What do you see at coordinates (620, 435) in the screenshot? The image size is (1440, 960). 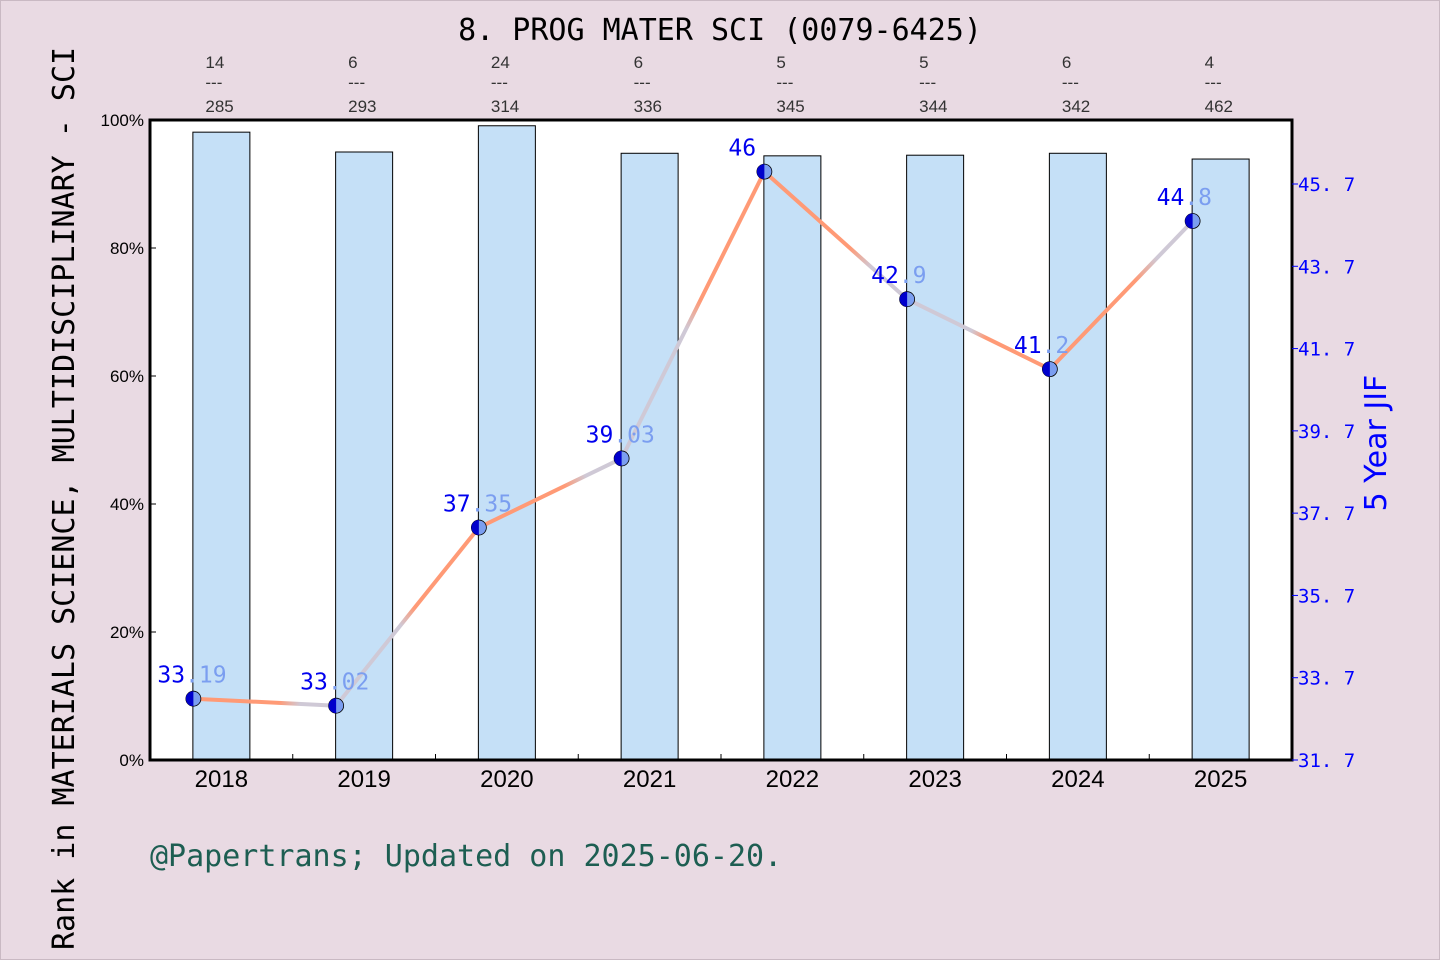 I see `jif-value-label: 39.03` at bounding box center [620, 435].